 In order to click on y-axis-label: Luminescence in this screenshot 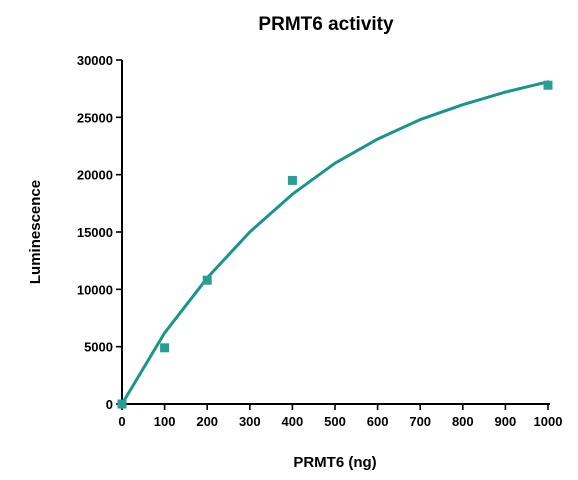, I will do `click(35, 232)`.